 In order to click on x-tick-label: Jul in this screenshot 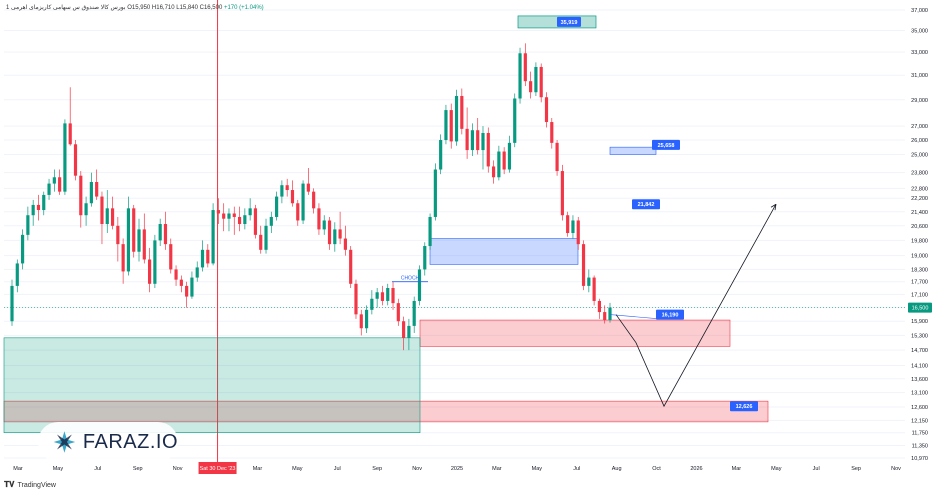, I will do `click(576, 469)`.